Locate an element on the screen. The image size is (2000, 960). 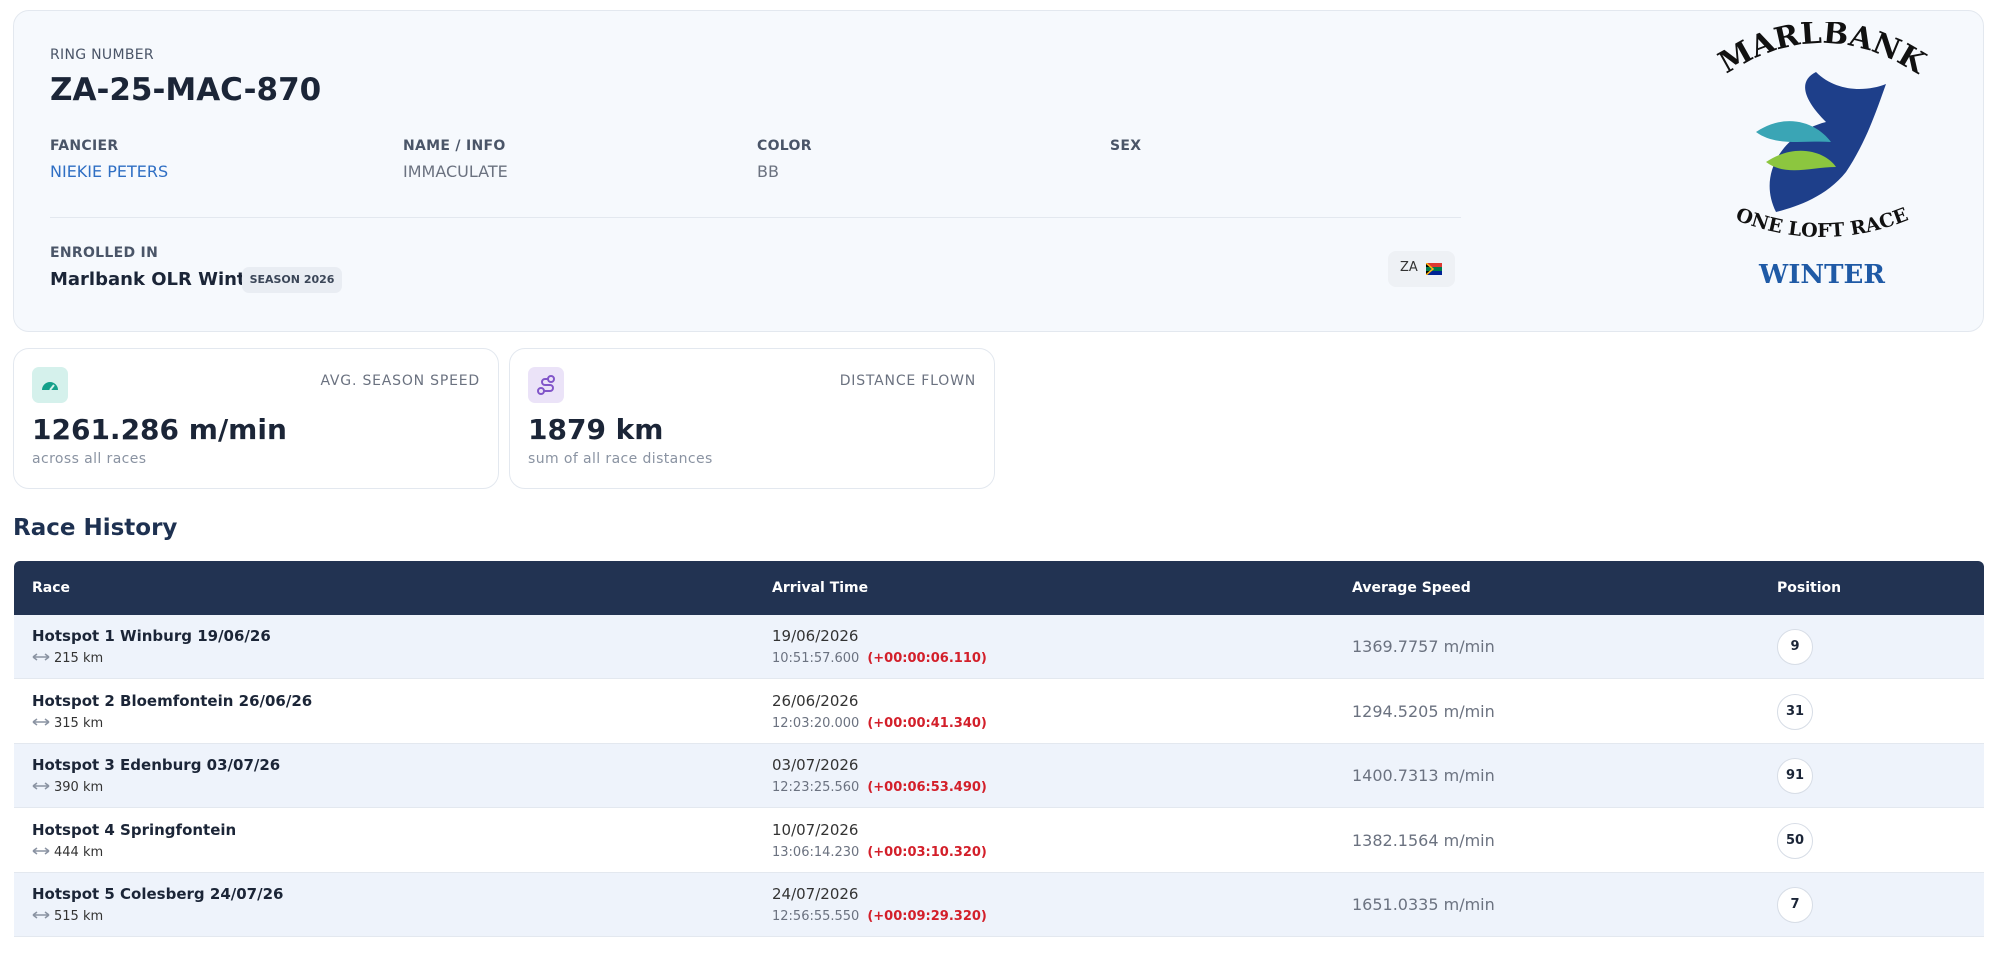
race-distance: 444 km is located at coordinates (67, 852).